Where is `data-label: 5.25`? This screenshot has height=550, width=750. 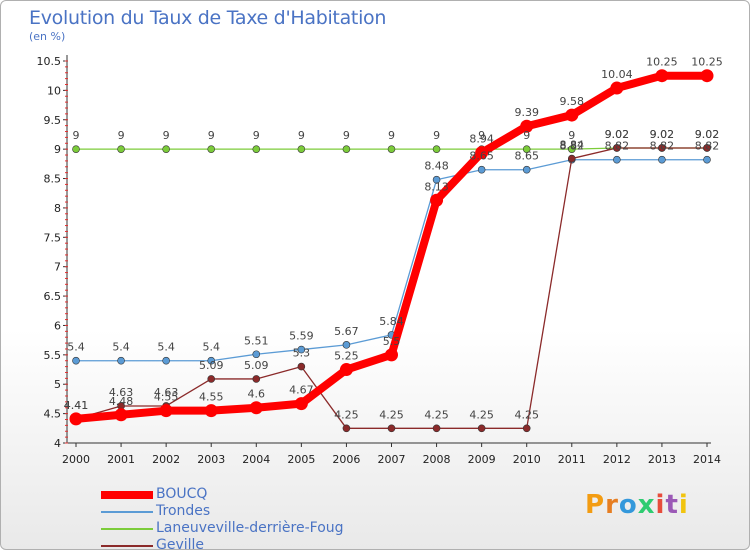 data-label: 5.25 is located at coordinates (346, 356).